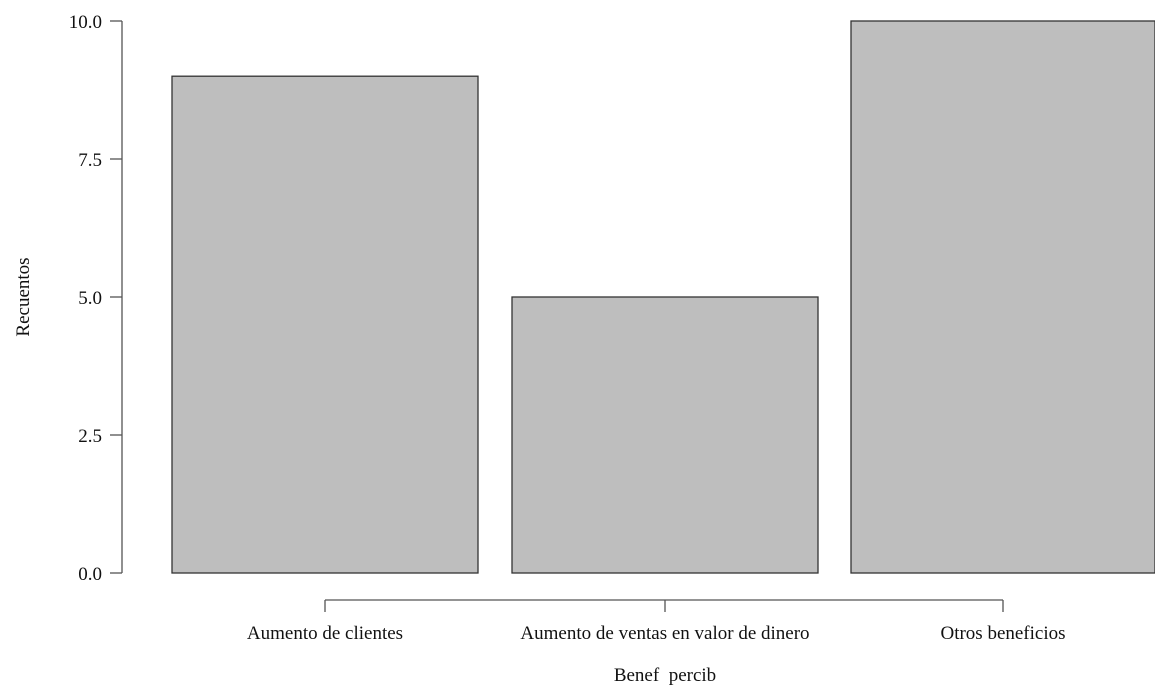  Describe the element at coordinates (325, 633) in the screenshot. I see `x-tick-label: Aumento de clientes` at that location.